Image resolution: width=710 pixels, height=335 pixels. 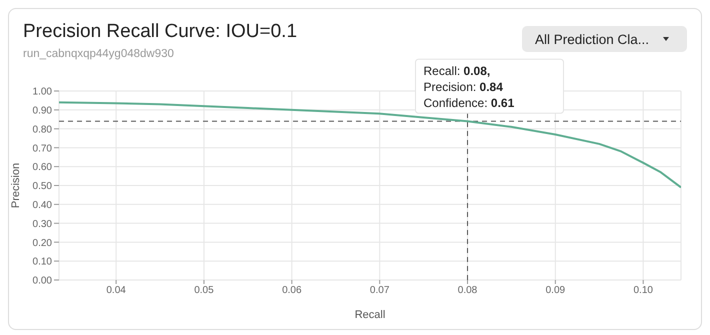 I want to click on y-tick-label: 0.50, so click(x=42, y=186).